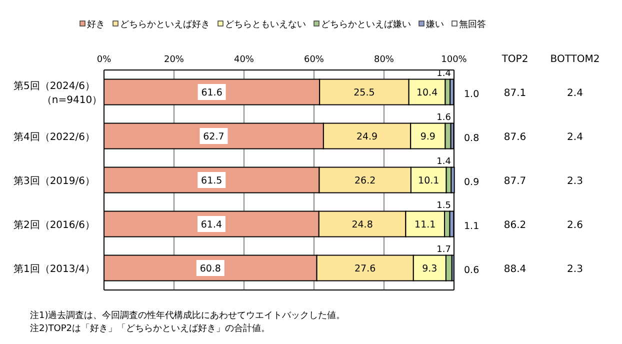  Describe the element at coordinates (211, 225) in the screenshot. I see `data-label: 61.4` at that location.